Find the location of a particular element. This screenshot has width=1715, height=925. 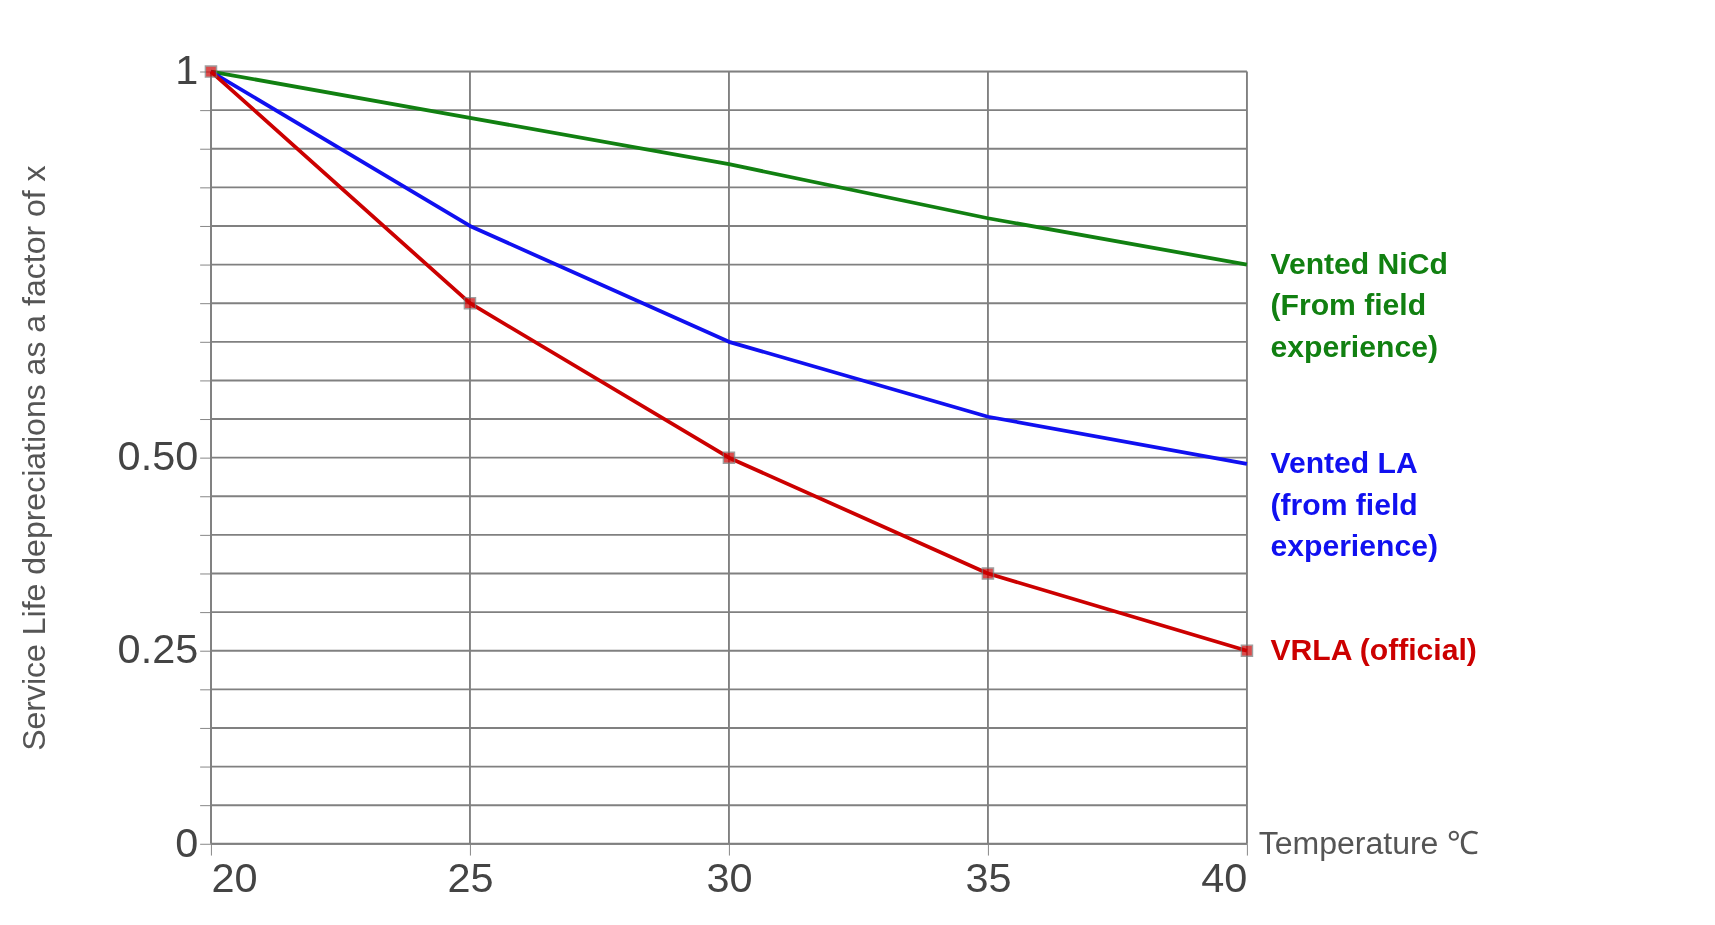

y-axis-title: Service Life depreciations as a factor of x is located at coordinates (34, 458).